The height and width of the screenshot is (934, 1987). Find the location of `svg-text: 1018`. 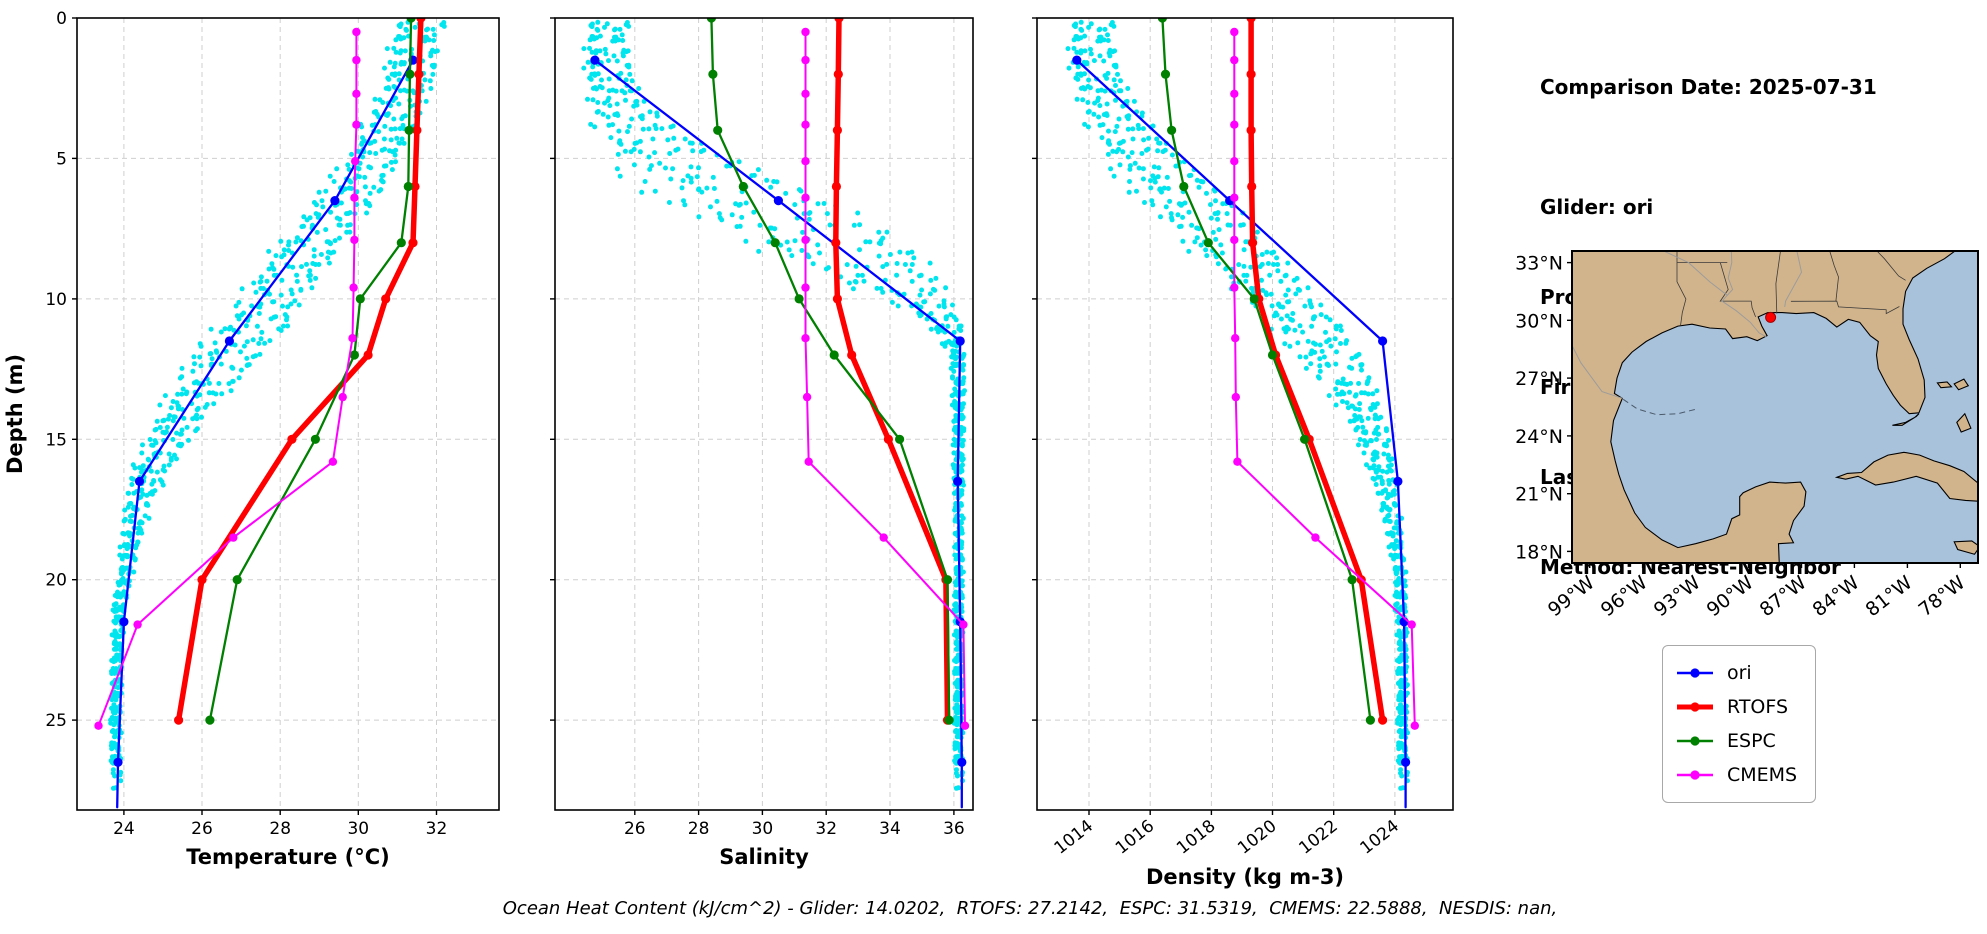

svg-text: 1018 is located at coordinates (1196, 837).